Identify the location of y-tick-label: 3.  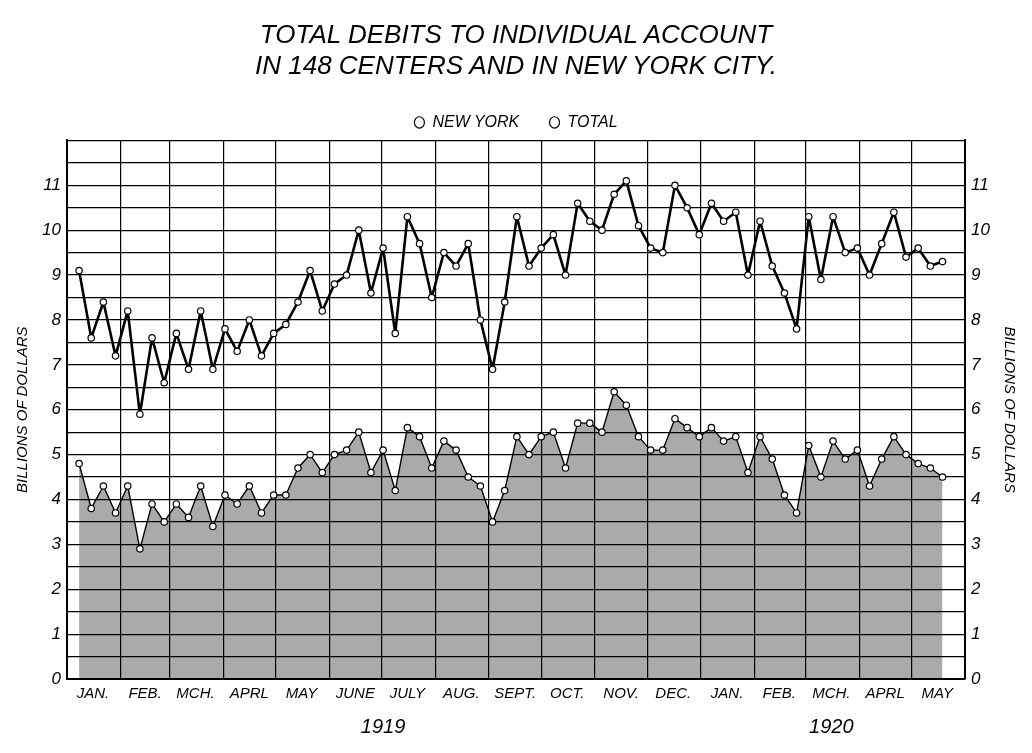
(56, 544).